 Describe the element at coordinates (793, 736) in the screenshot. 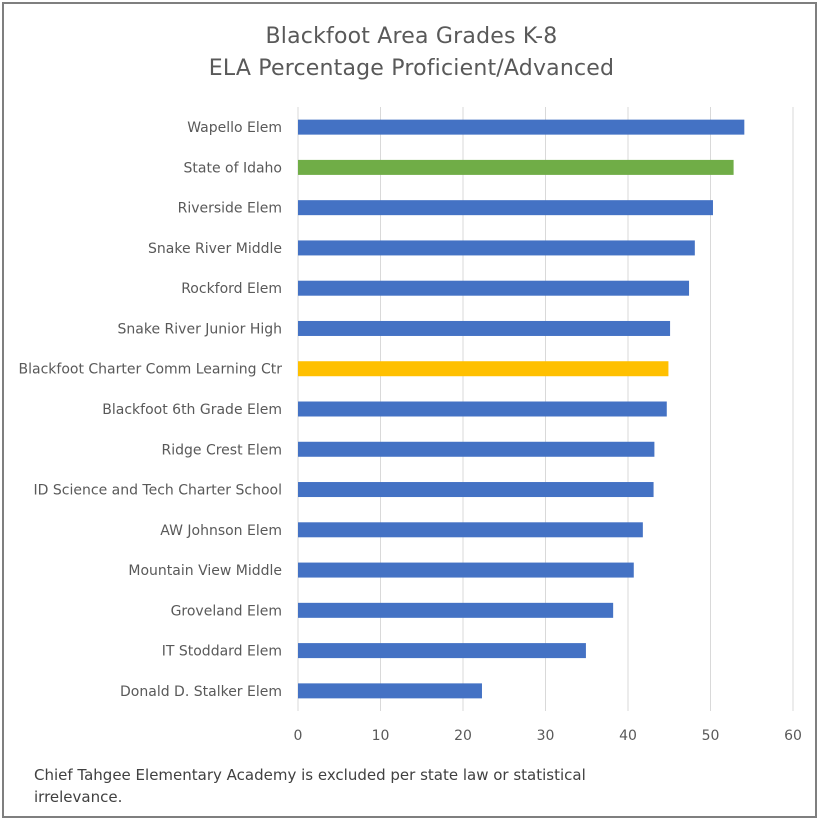

I see `x-tick-label: 60` at that location.